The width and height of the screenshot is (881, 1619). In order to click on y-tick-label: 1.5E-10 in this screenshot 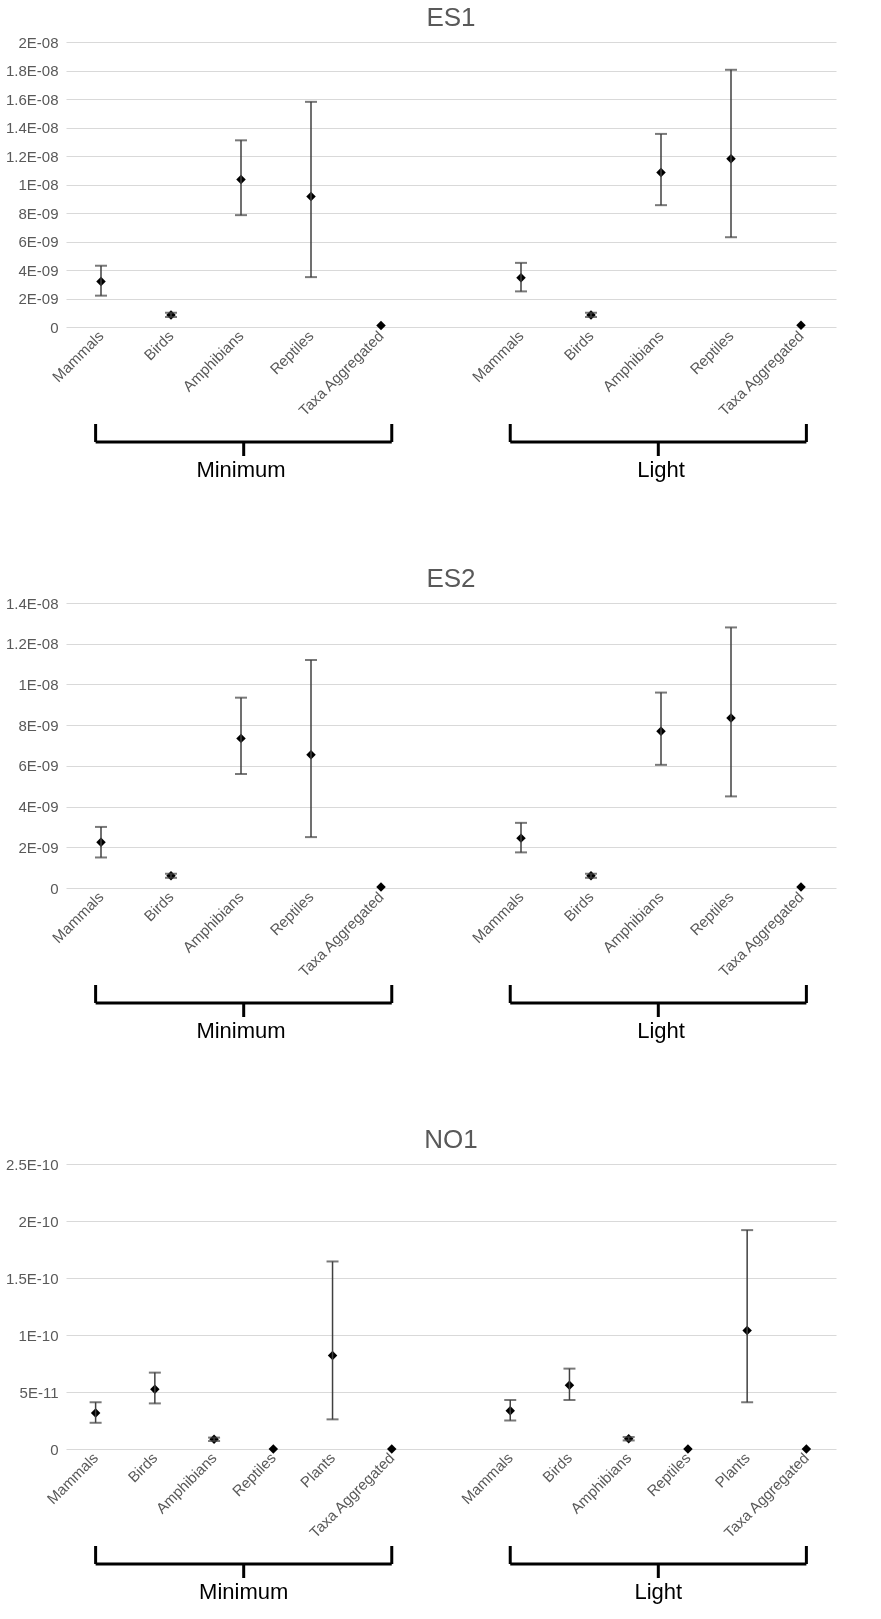, I will do `click(32, 1278)`.